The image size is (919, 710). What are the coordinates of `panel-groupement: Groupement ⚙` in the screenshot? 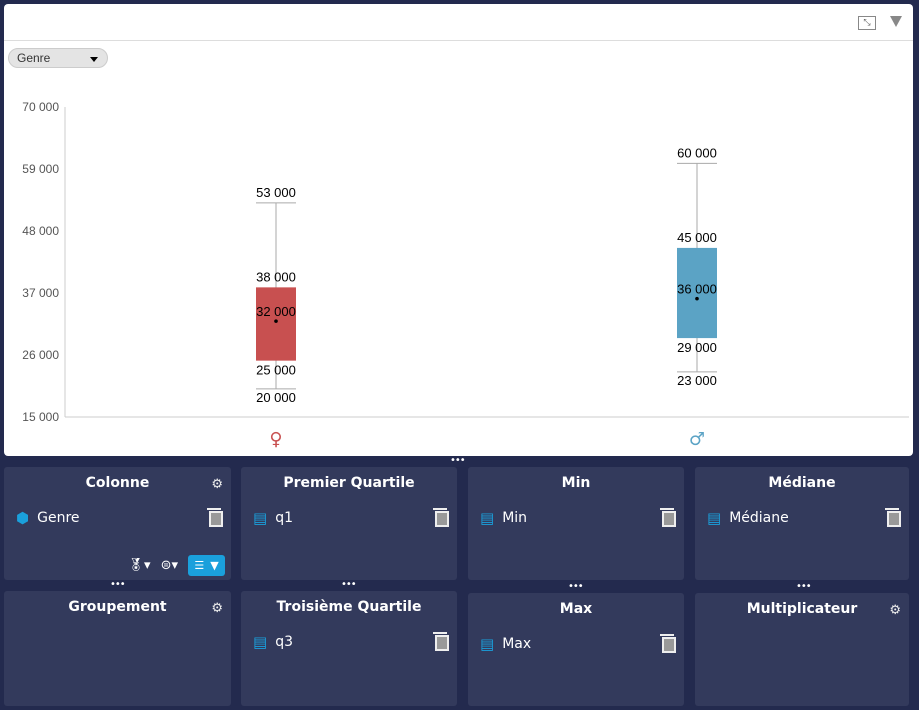 It's located at (117, 648).